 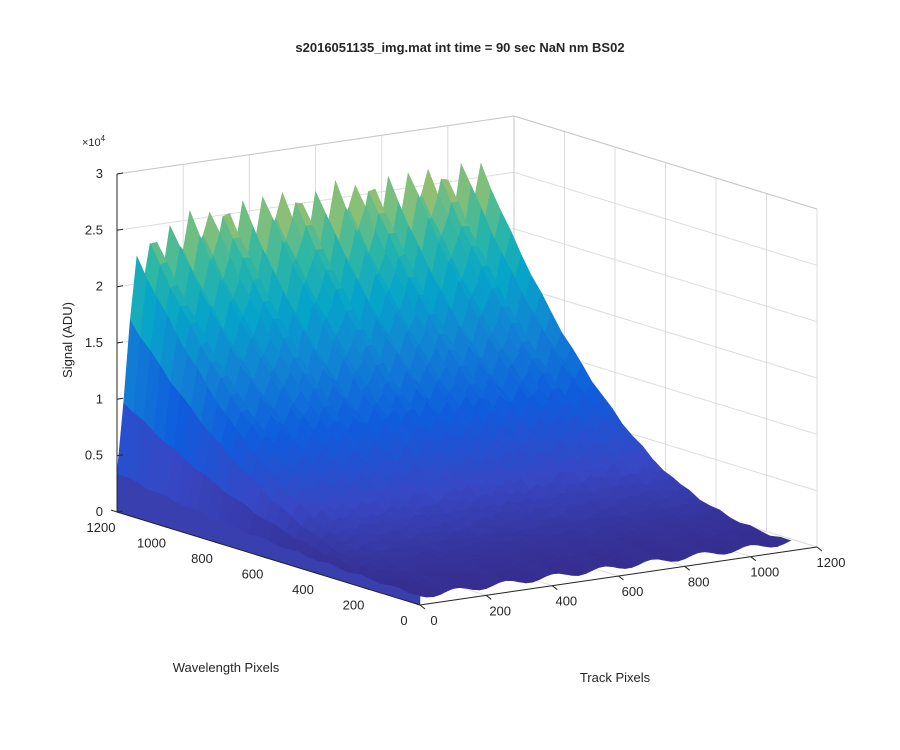 I want to click on x-tick-label: 1000, so click(x=764, y=572).